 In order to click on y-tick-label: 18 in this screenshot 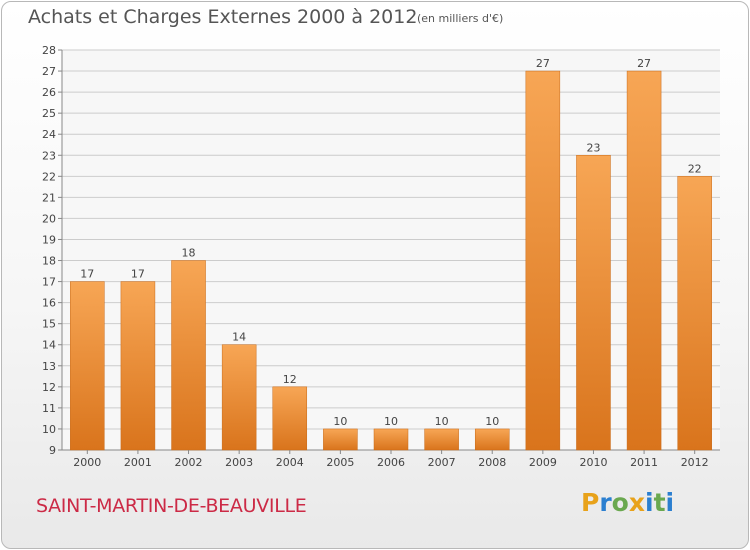, I will do `click(49, 261)`.